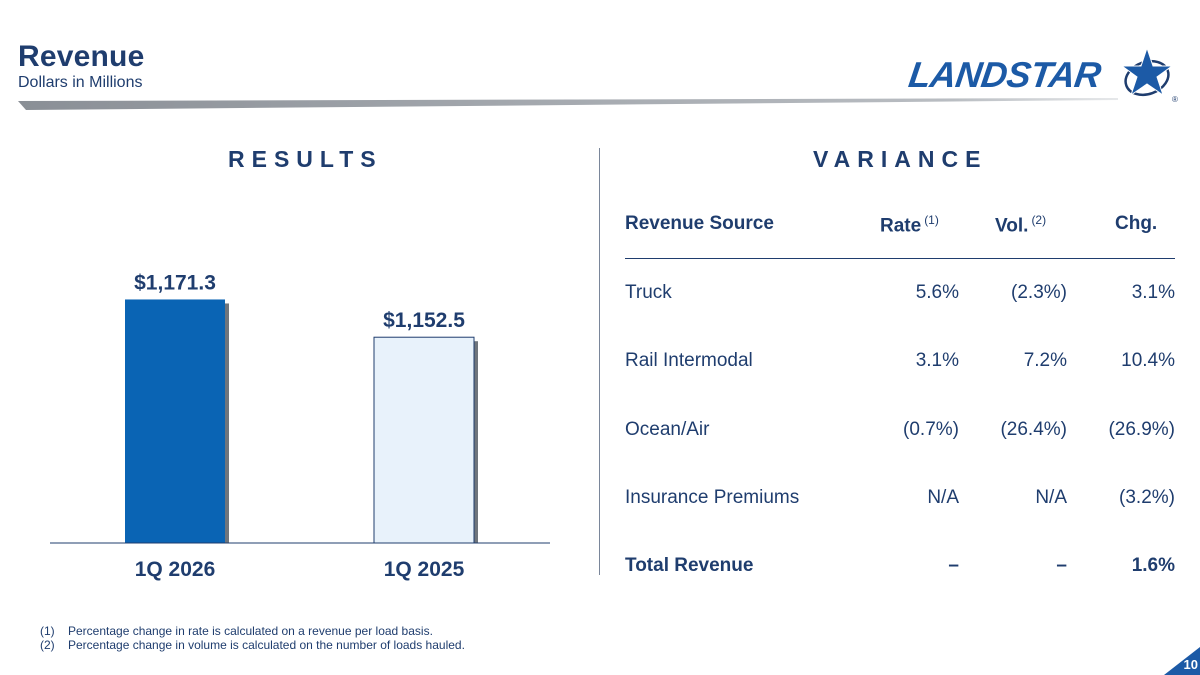 This screenshot has height=675, width=1200. I want to click on row-label: Truck, so click(648, 292).